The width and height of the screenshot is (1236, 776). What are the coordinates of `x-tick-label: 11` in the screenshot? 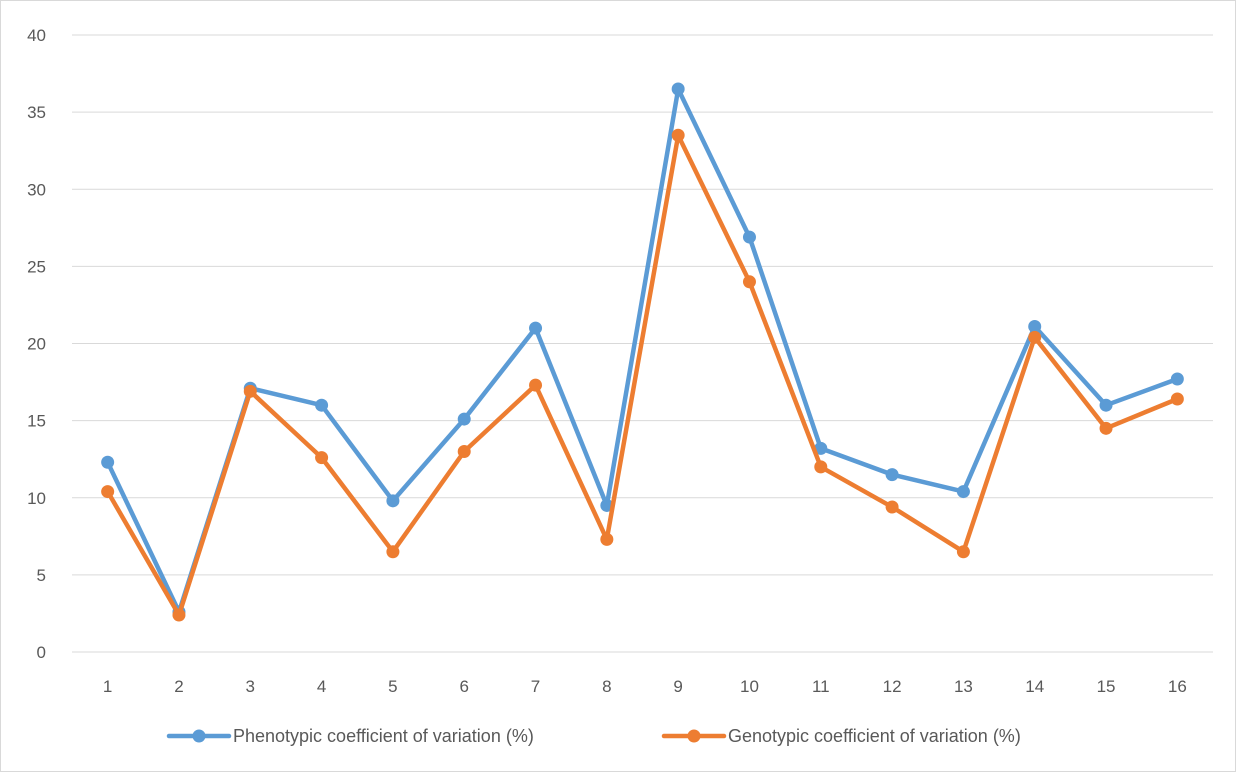 It's located at (821, 686).